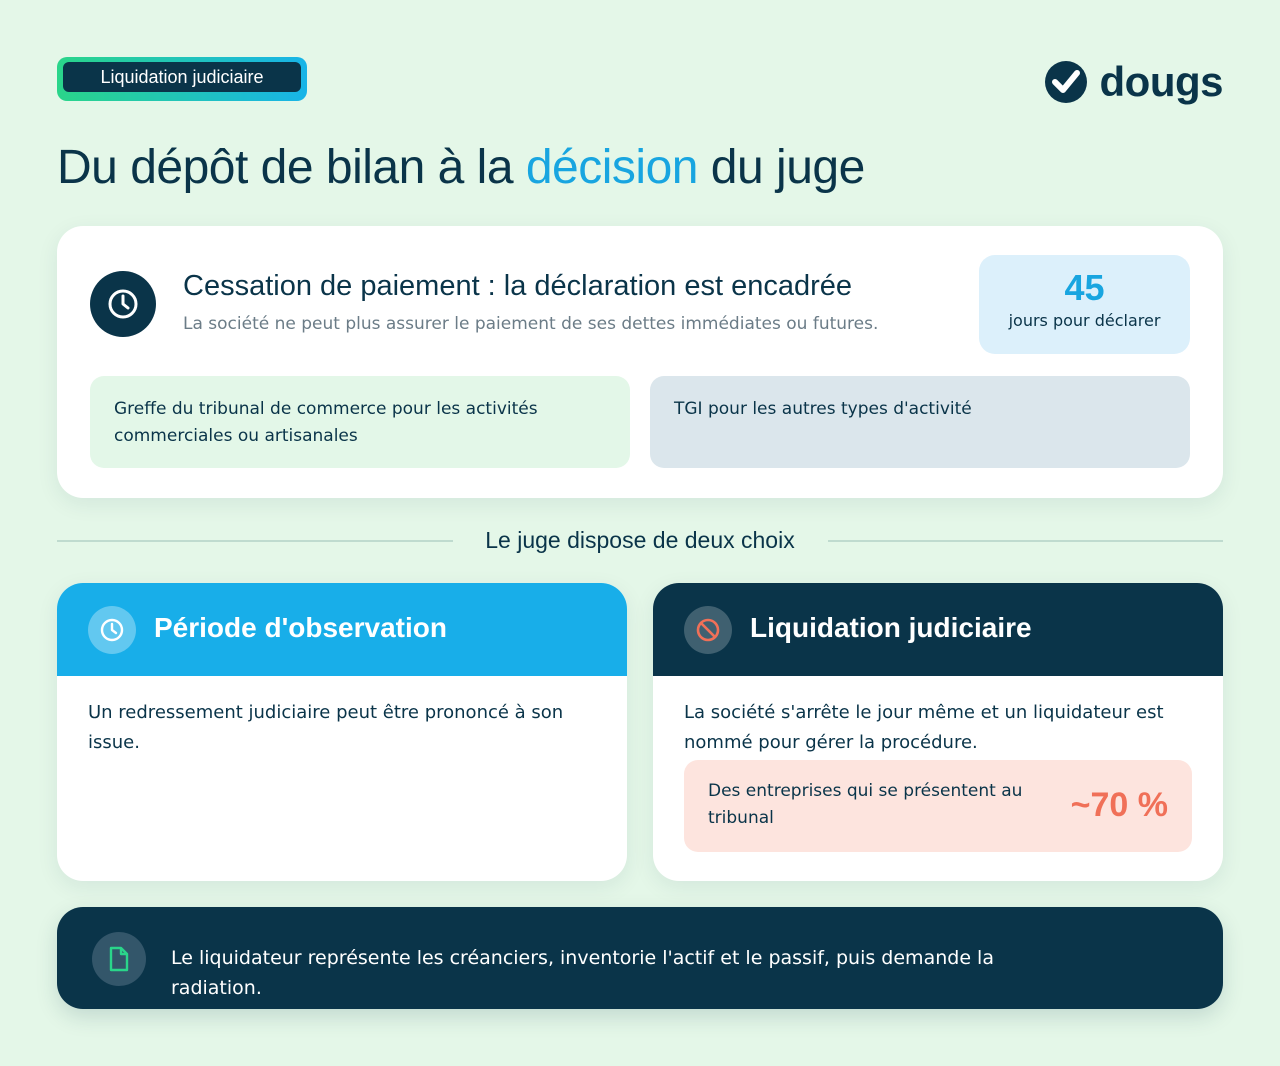 Image resolution: width=1280 pixels, height=1066 pixels. I want to click on dougs-logo: dougs, so click(1134, 82).